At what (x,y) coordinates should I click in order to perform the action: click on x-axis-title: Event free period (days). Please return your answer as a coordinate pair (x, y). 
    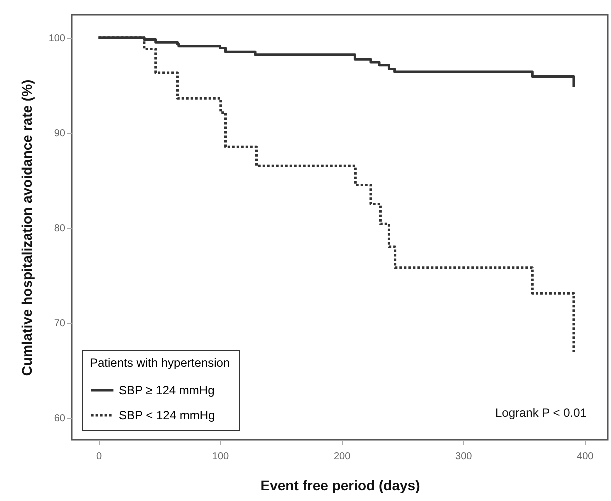
    Looking at the image, I should click on (340, 486).